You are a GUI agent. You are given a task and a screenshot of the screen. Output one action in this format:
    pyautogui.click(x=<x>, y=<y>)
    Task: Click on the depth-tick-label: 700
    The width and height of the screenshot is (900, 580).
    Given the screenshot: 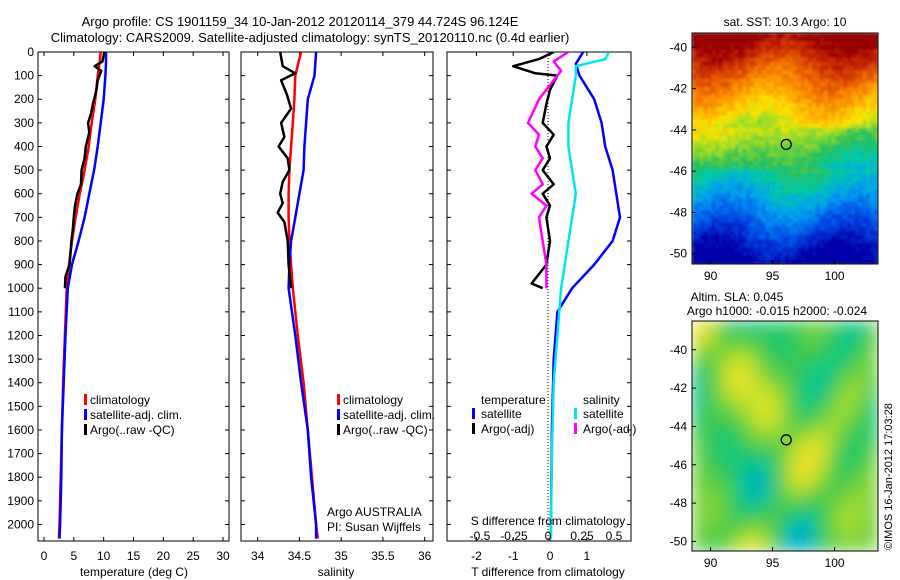 What is the action you would take?
    pyautogui.click(x=24, y=217)
    